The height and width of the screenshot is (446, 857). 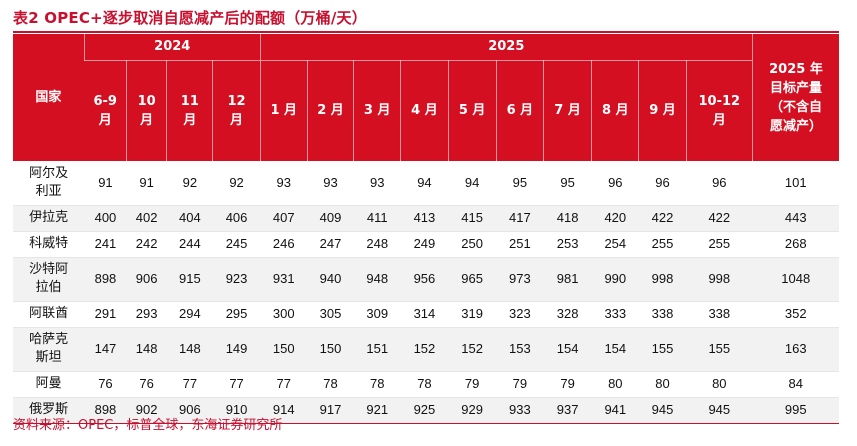 I want to click on header-period: 6-9 月, so click(x=105, y=110).